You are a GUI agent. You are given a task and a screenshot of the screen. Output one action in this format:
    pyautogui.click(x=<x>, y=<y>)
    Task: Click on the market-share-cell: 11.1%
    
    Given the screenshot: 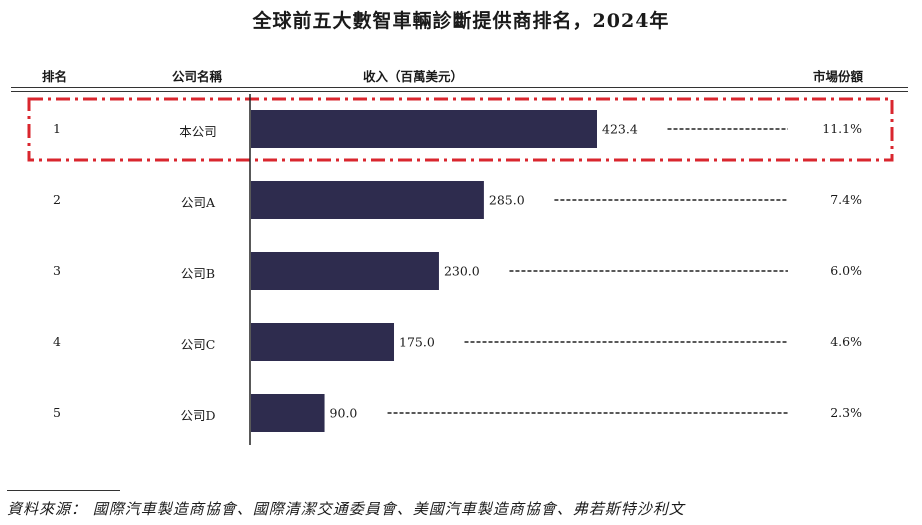 What is the action you would take?
    pyautogui.click(x=842, y=128)
    